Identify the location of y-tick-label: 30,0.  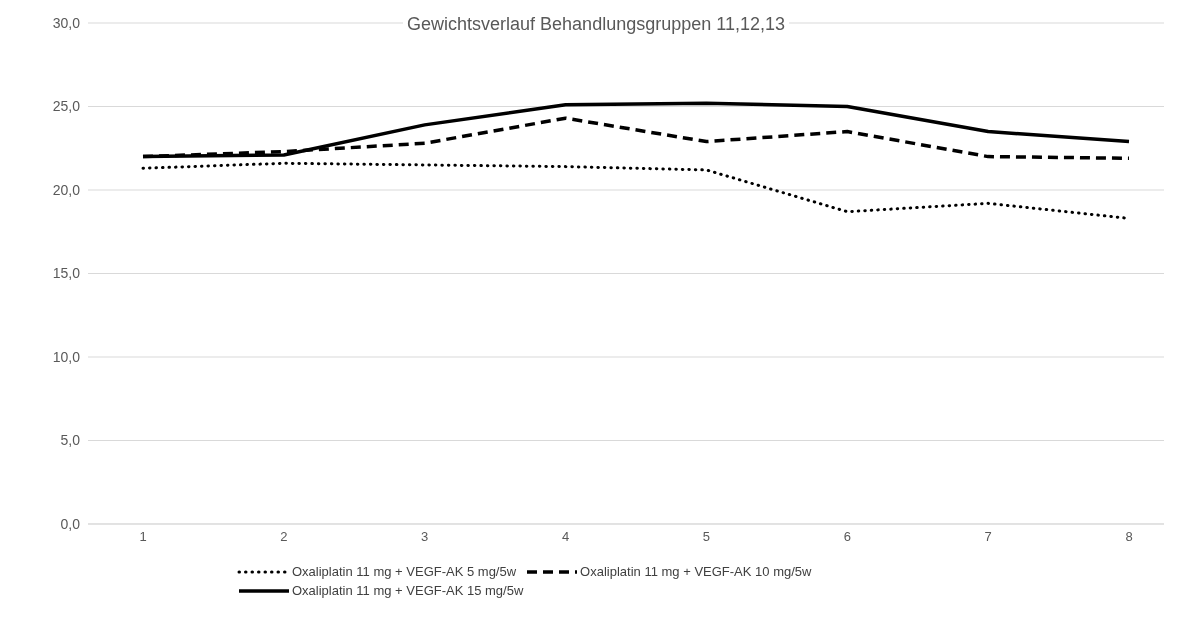
(66, 22).